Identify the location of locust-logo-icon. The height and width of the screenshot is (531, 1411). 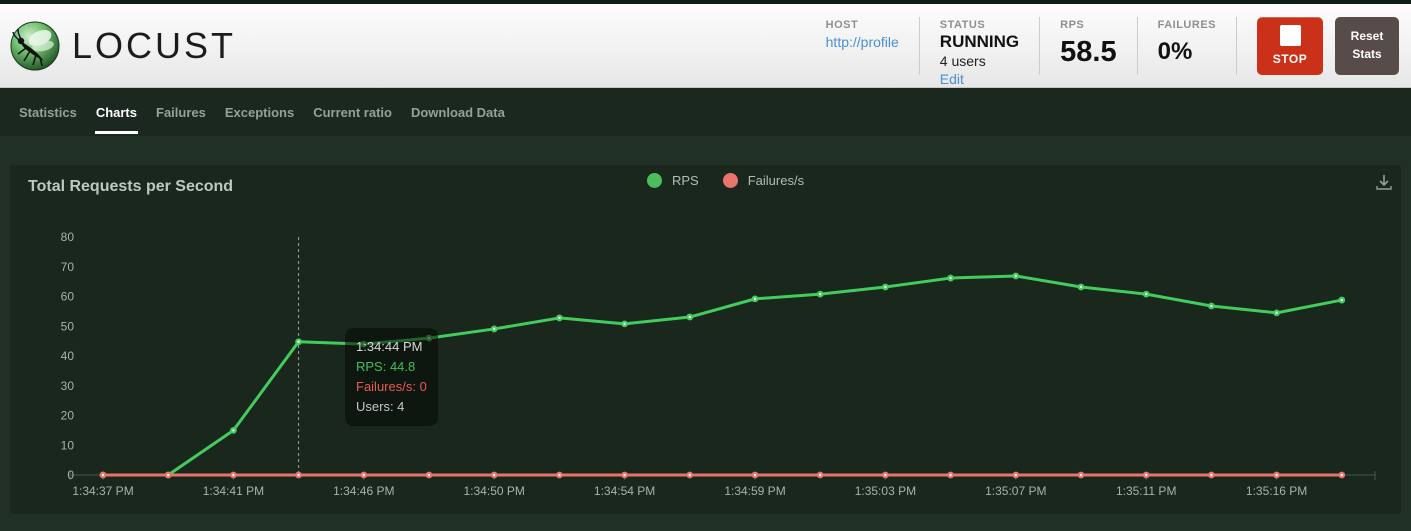
(35, 45).